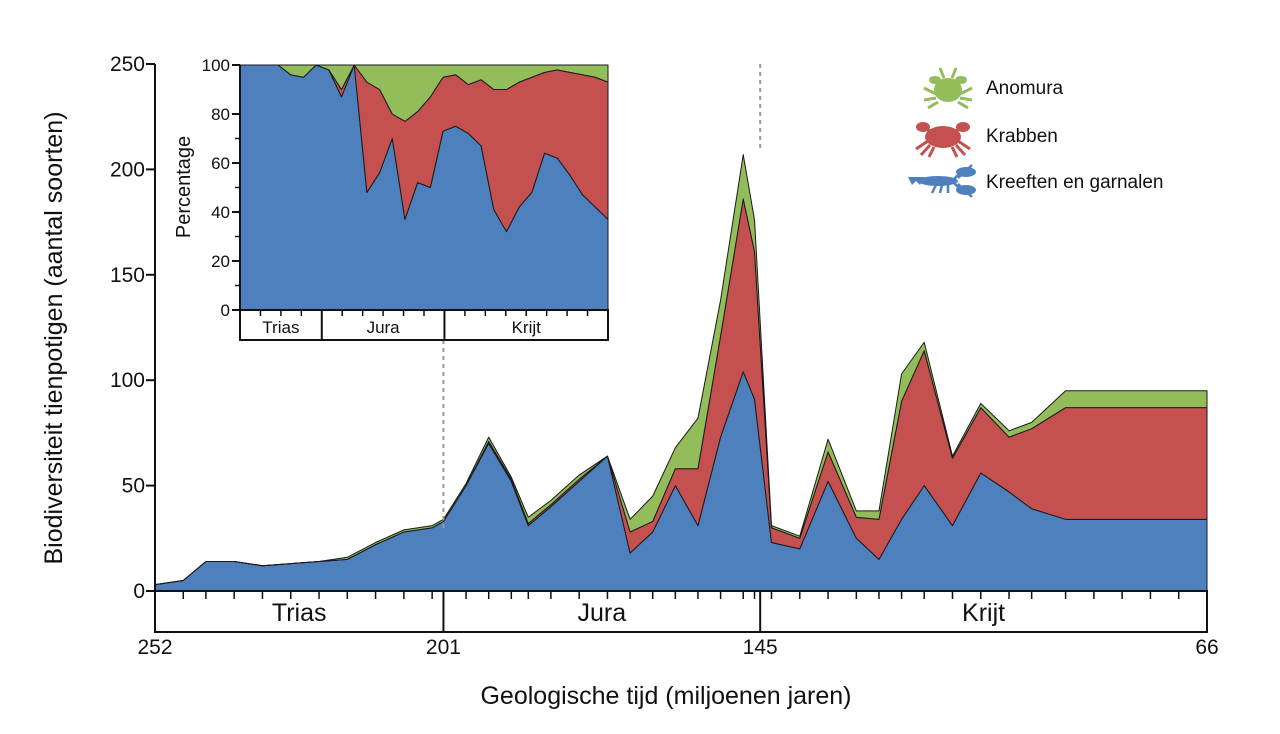 The width and height of the screenshot is (1280, 734). I want to click on x-tick-label-201: 201, so click(443, 647).